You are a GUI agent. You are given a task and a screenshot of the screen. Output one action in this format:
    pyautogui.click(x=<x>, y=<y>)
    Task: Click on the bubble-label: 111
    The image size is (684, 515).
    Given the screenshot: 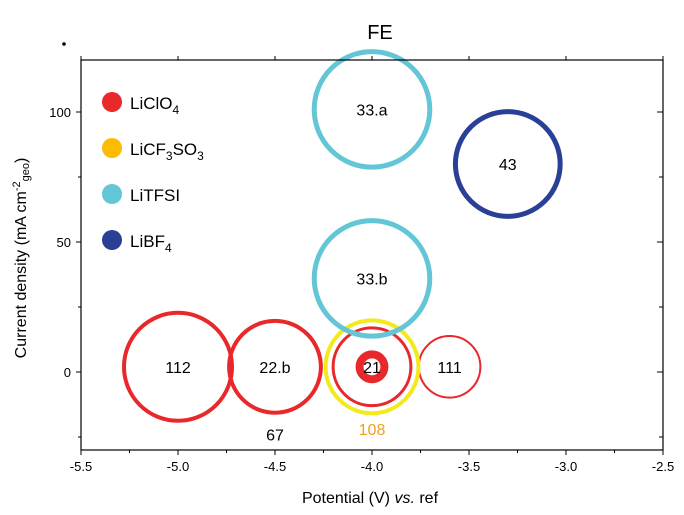 What is the action you would take?
    pyautogui.click(x=449, y=368)
    